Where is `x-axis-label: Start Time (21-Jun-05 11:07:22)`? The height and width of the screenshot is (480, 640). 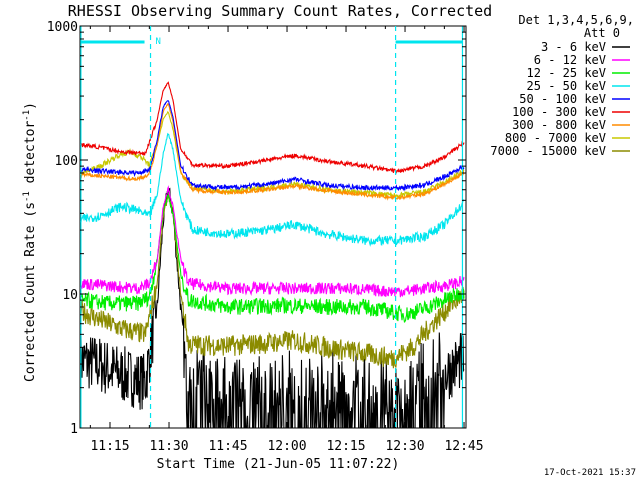
x-axis-label: Start Time (21-Jun-05 11:07:22) is located at coordinates (278, 464).